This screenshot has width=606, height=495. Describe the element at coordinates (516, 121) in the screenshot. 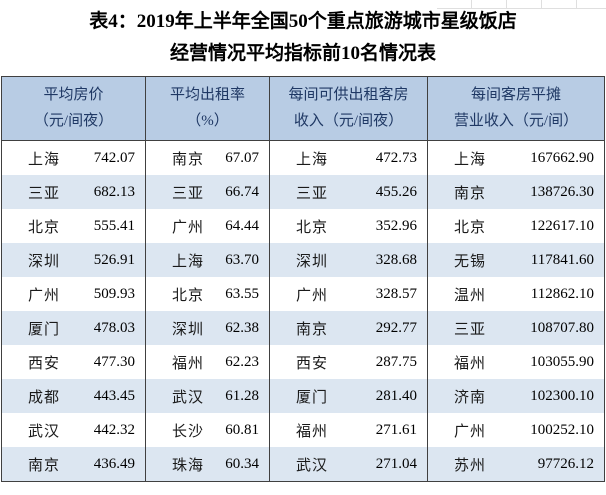

I see `column-header-line2: 营业收入（元/间）` at that location.